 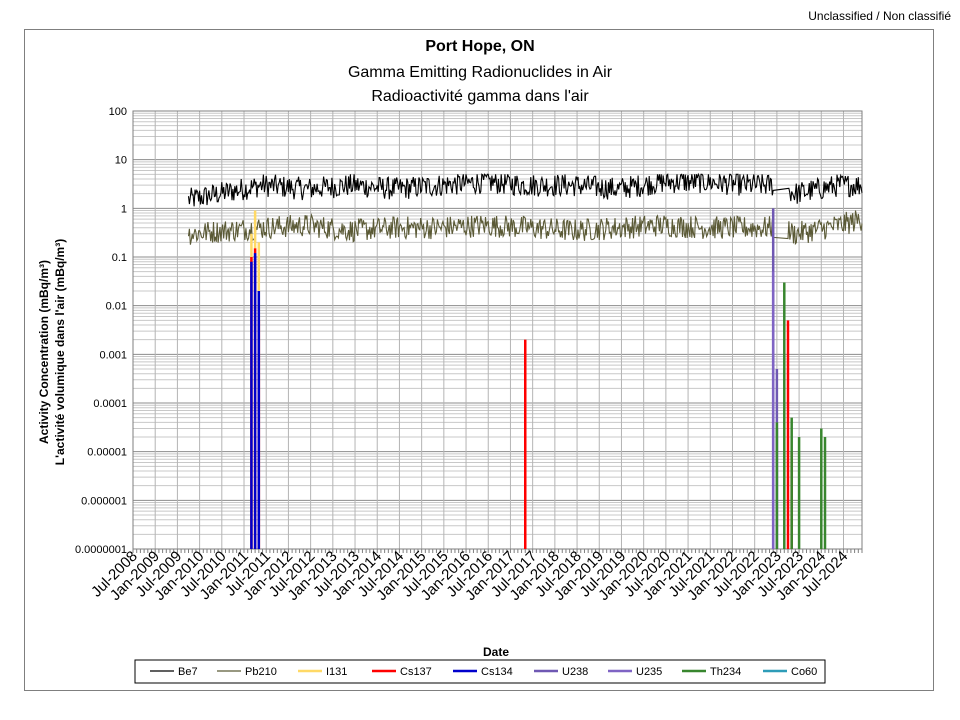 I want to click on y-tick-label: 0.00001, so click(x=107, y=453).